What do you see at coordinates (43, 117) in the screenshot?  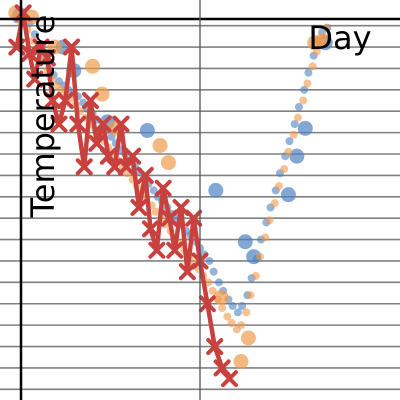 I see `y-axis-label: Temperature` at bounding box center [43, 117].